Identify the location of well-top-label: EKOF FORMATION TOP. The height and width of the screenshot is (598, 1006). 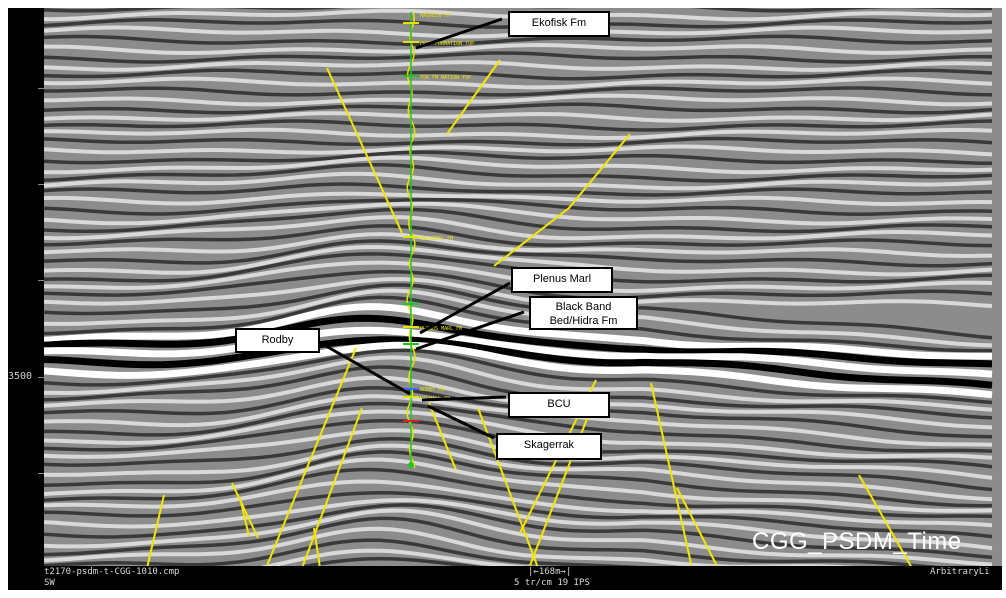
(447, 44).